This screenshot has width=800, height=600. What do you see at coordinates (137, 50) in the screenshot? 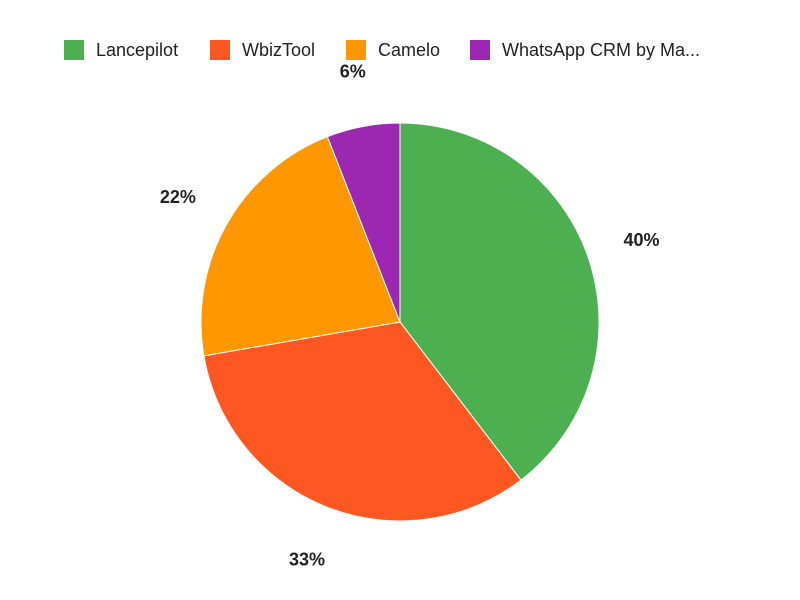
I see `legend-label: Lancepilot` at bounding box center [137, 50].